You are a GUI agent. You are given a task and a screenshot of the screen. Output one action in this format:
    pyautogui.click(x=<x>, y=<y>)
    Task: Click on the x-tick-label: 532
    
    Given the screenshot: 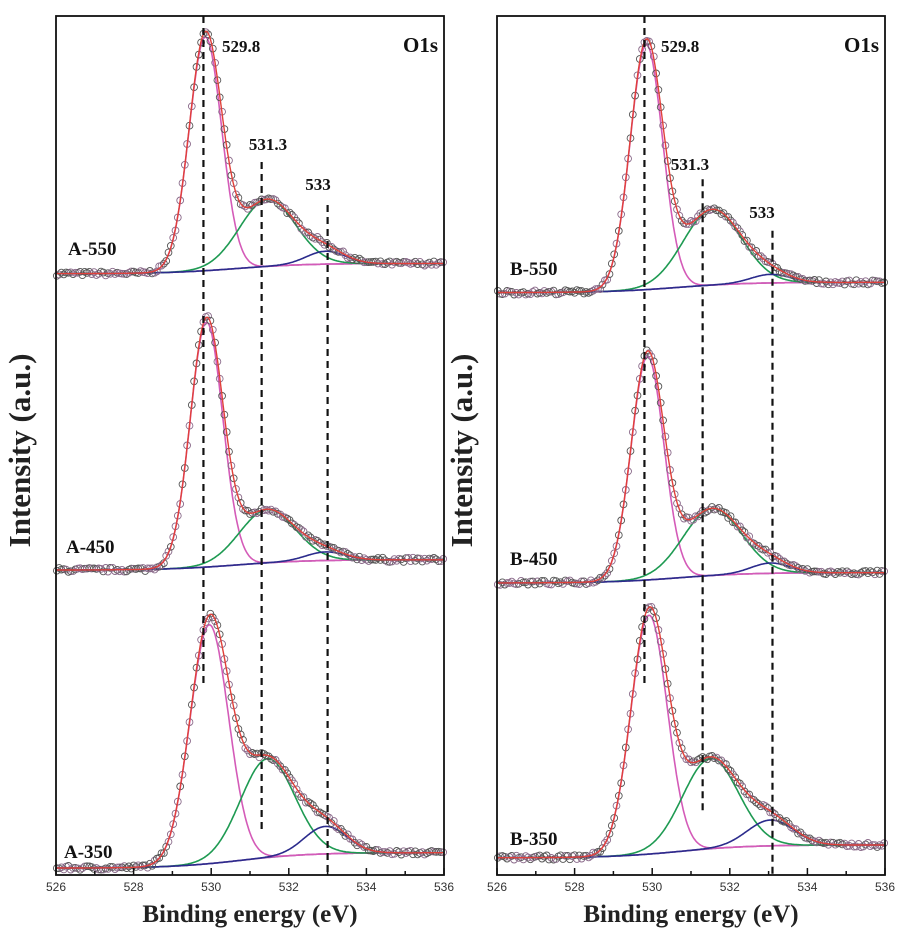 What is the action you would take?
    pyautogui.click(x=289, y=887)
    